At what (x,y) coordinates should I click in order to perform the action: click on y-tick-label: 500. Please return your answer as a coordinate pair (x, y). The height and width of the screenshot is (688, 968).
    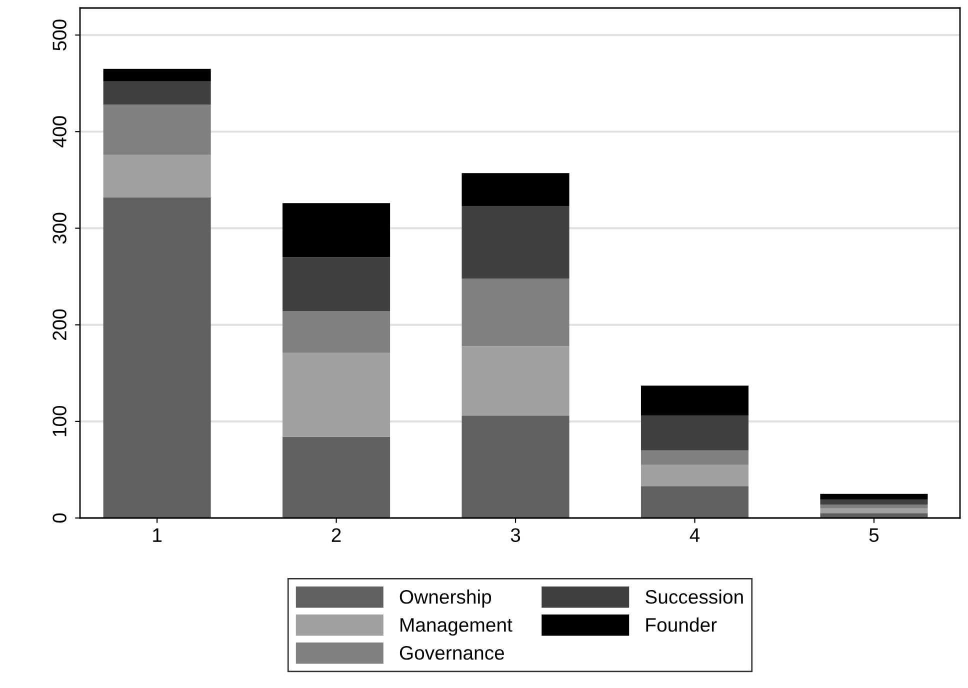
    Looking at the image, I should click on (59, 35).